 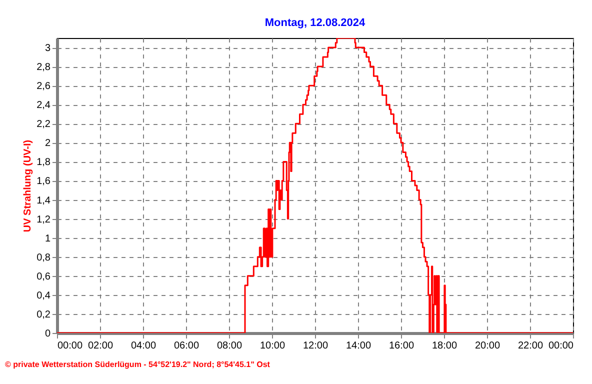 What do you see at coordinates (43, 124) in the screenshot?
I see `y-tick-label: 2,2` at bounding box center [43, 124].